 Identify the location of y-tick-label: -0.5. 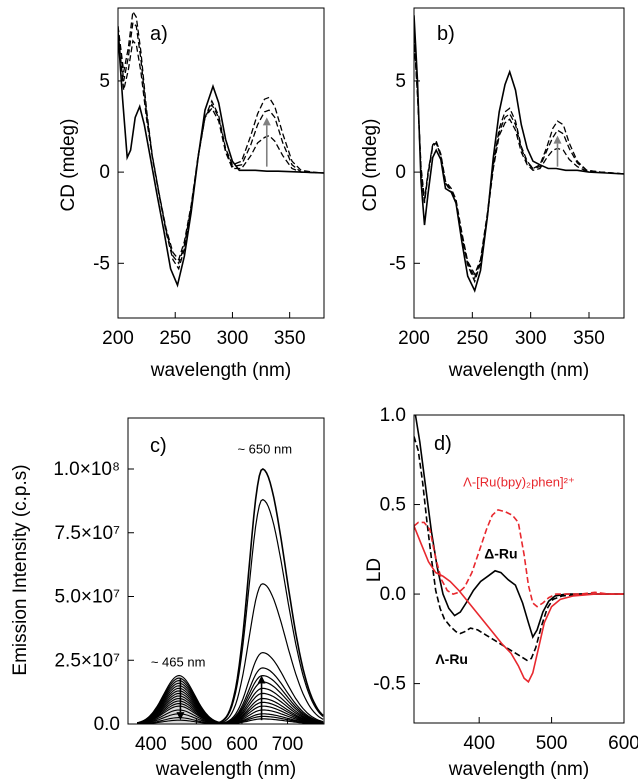
(389, 684).